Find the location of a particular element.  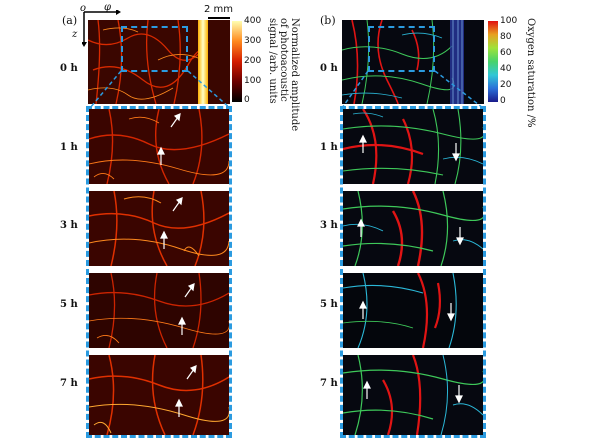

colorbar-a-title-line: signal /arb. units is located at coordinates (272, 61).